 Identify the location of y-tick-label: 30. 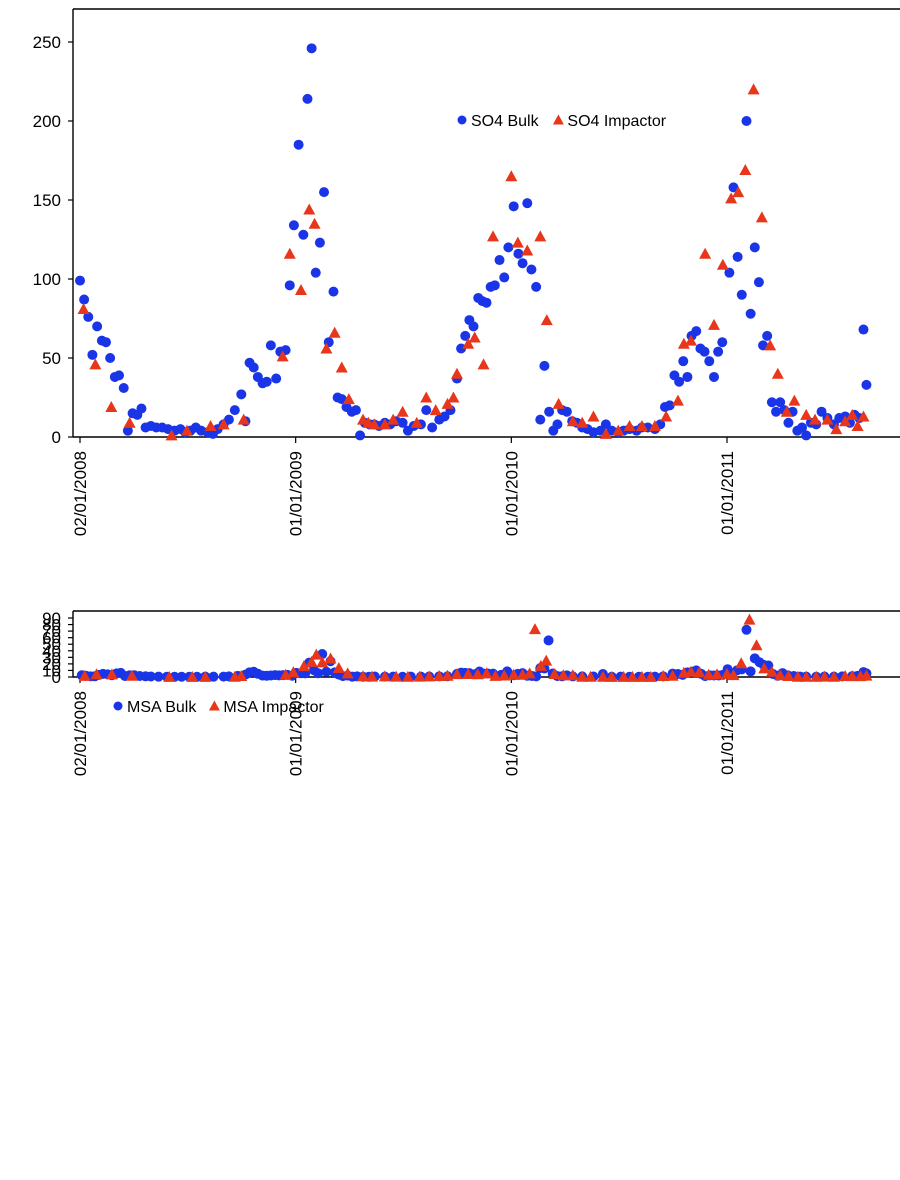
(51, 657).